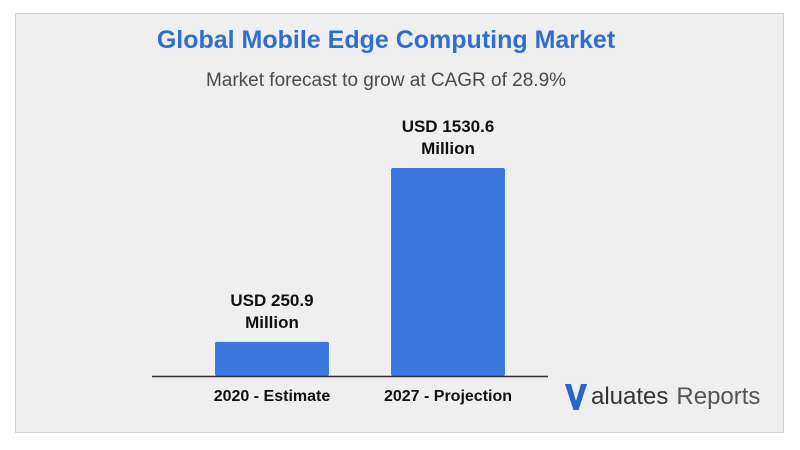 The image size is (800, 450). What do you see at coordinates (386, 80) in the screenshot?
I see `chart-subtitle: Market forecast to grow at CAGR of 28.9%` at bounding box center [386, 80].